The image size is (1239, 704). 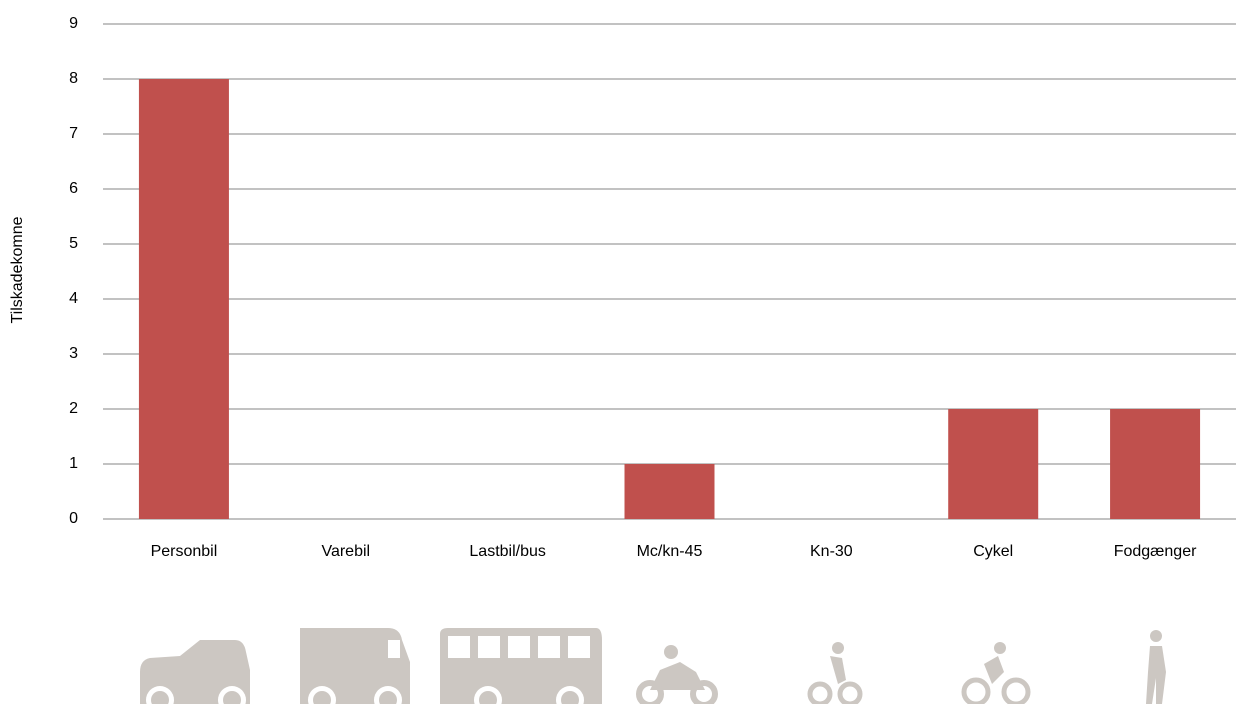 I want to click on x-tick-label: Kn-30, so click(x=831, y=551).